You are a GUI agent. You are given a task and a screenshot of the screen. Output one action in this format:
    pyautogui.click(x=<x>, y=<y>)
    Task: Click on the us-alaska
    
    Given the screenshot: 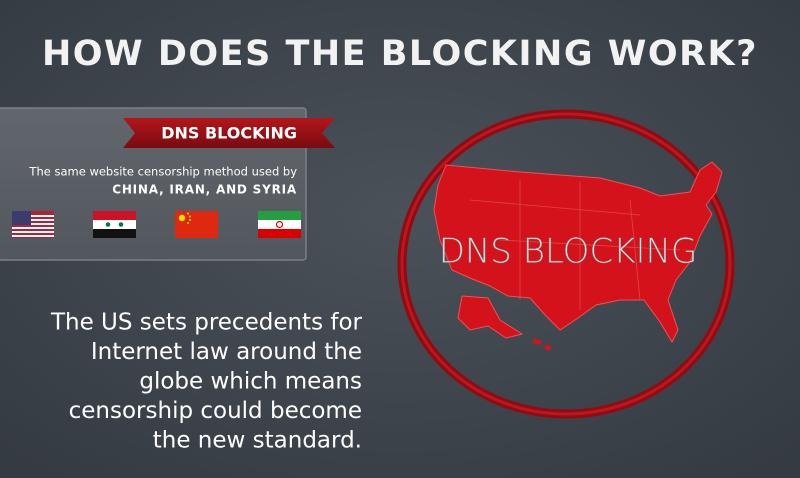 What is the action you would take?
    pyautogui.click(x=490, y=317)
    